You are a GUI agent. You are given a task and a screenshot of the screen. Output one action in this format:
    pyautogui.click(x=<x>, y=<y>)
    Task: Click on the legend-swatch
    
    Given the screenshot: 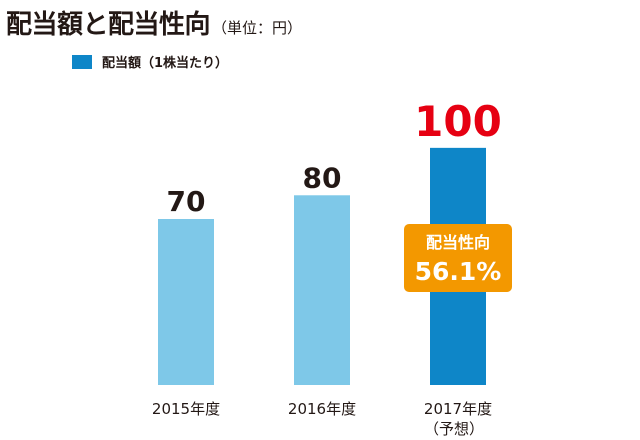 What is the action you would take?
    pyautogui.click(x=82, y=61)
    